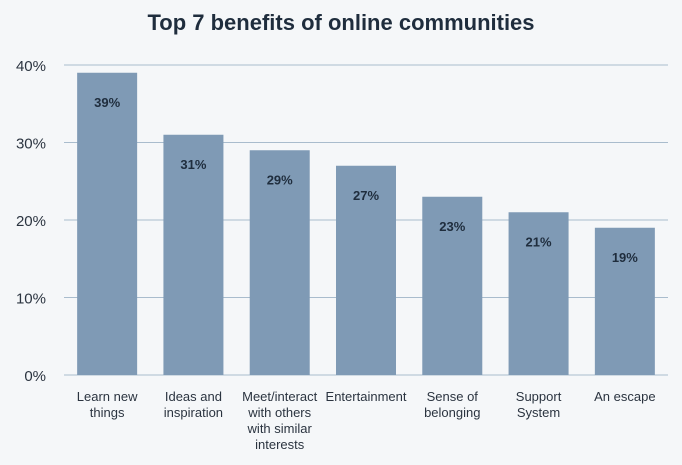 Image resolution: width=682 pixels, height=465 pixels. I want to click on y-tick-label: 0%, so click(35, 376).